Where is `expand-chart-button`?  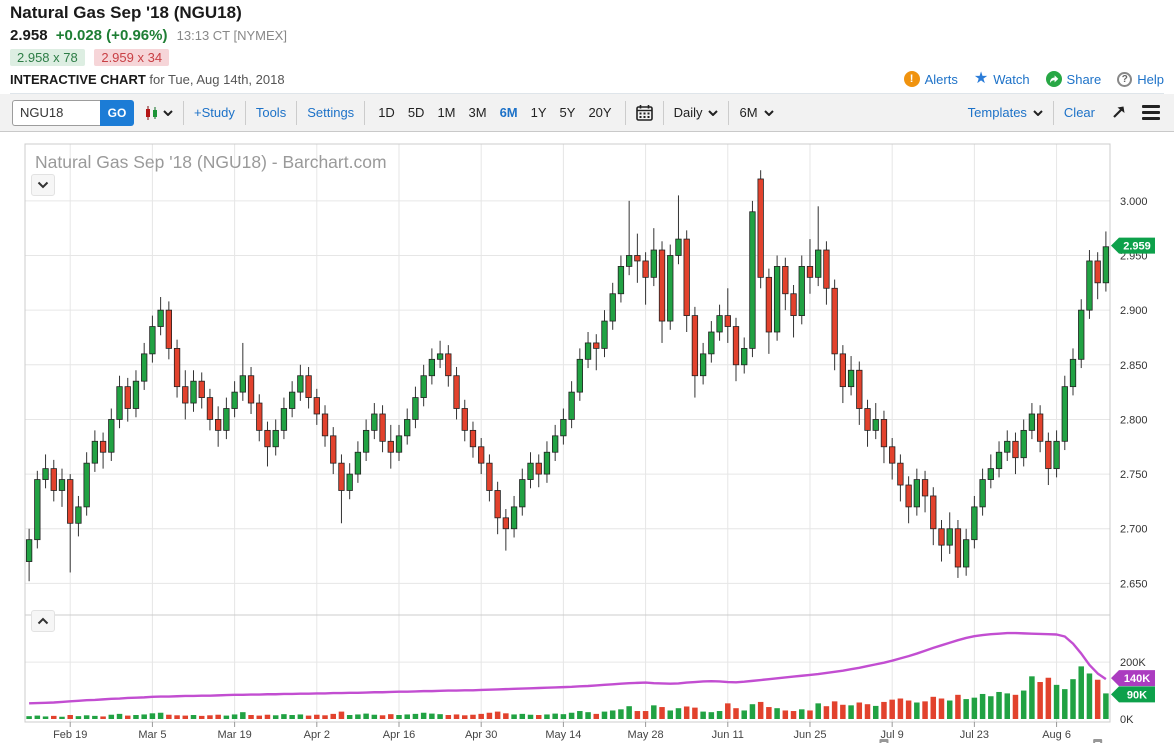
expand-chart-button is located at coordinates (1118, 112).